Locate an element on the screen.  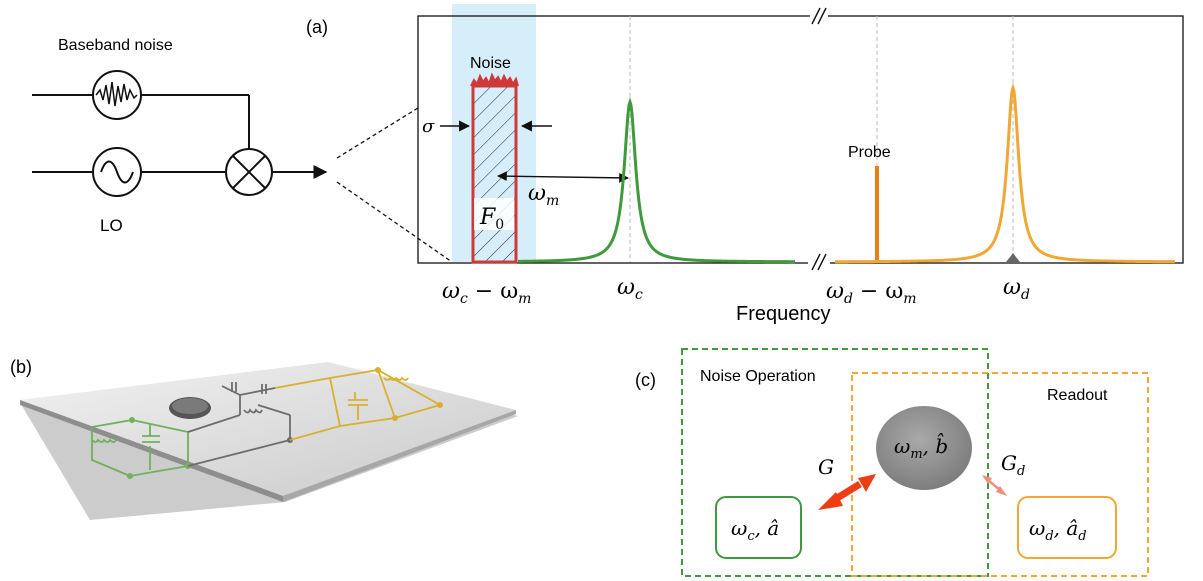
sigma-label: σ is located at coordinates (428, 126).